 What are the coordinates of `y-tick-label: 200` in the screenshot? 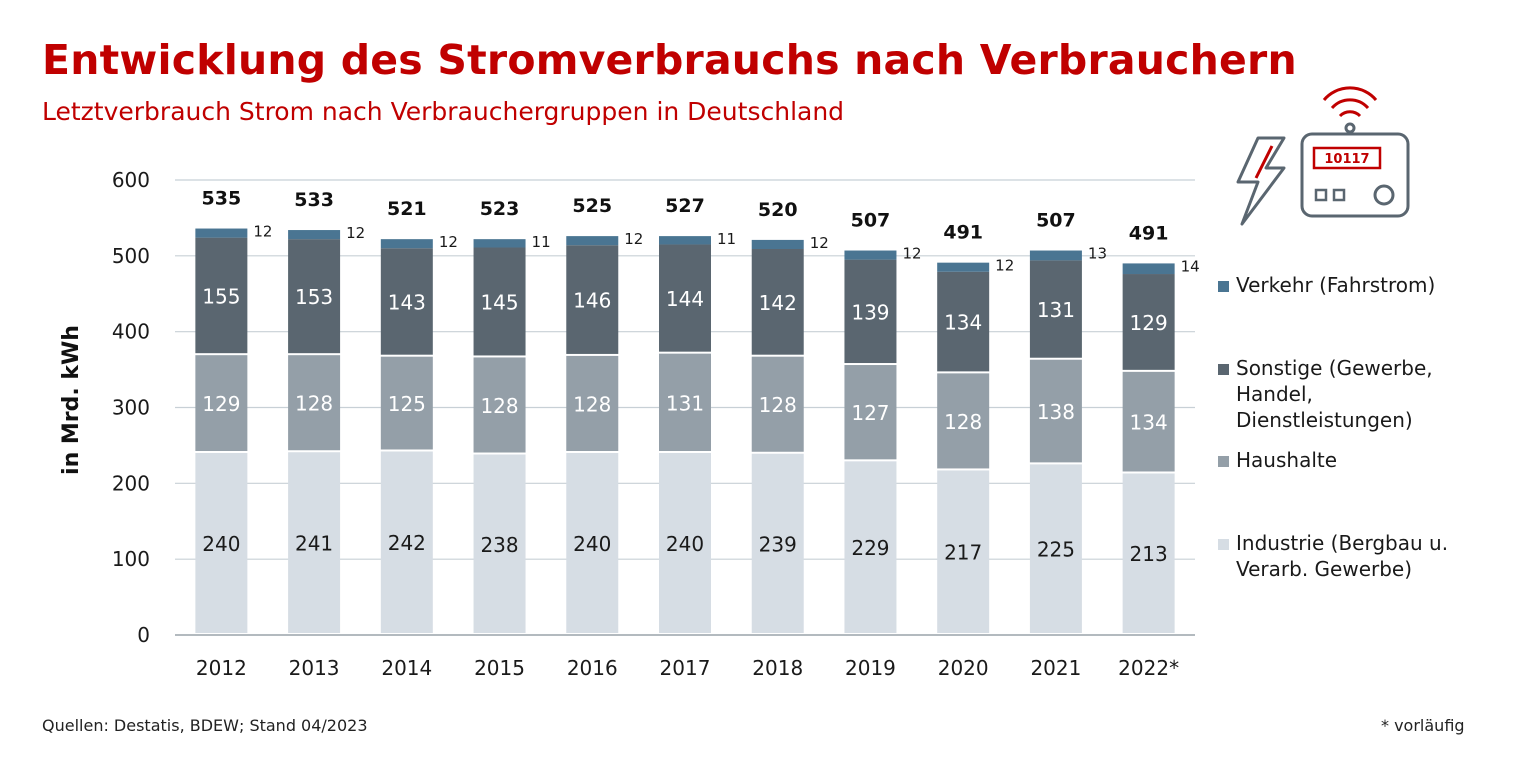 It's located at (131, 483).